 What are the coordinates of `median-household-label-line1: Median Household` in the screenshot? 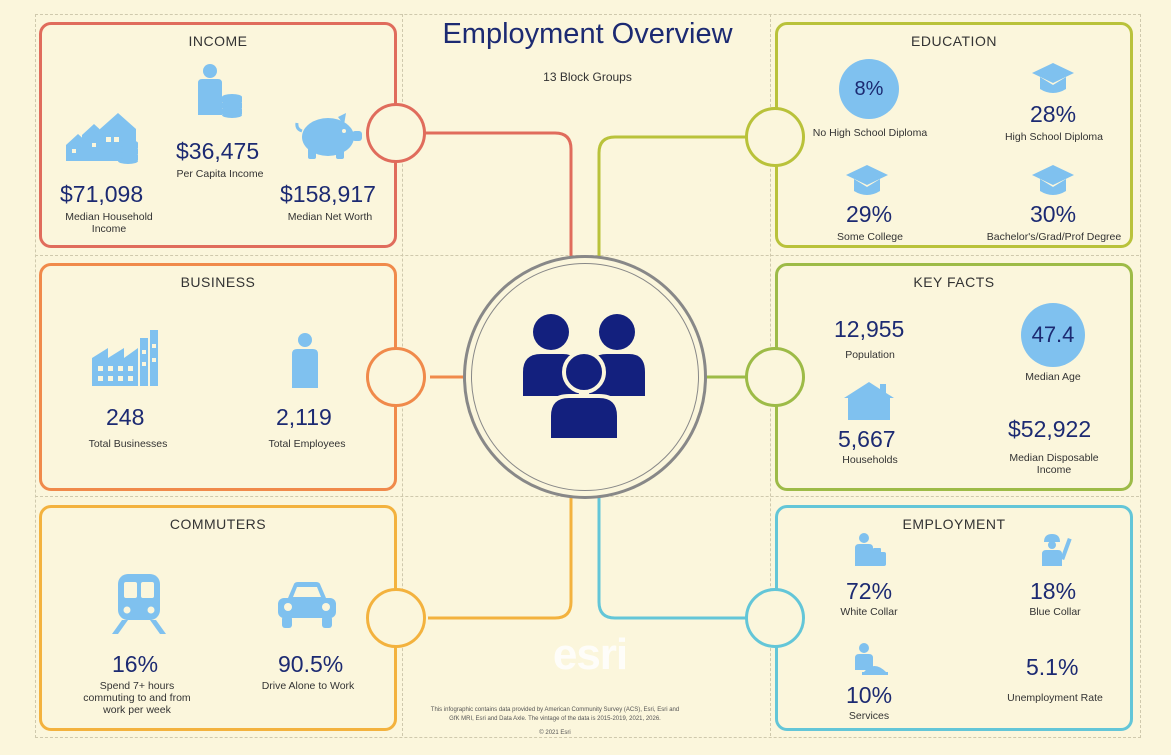 It's located at (109, 217).